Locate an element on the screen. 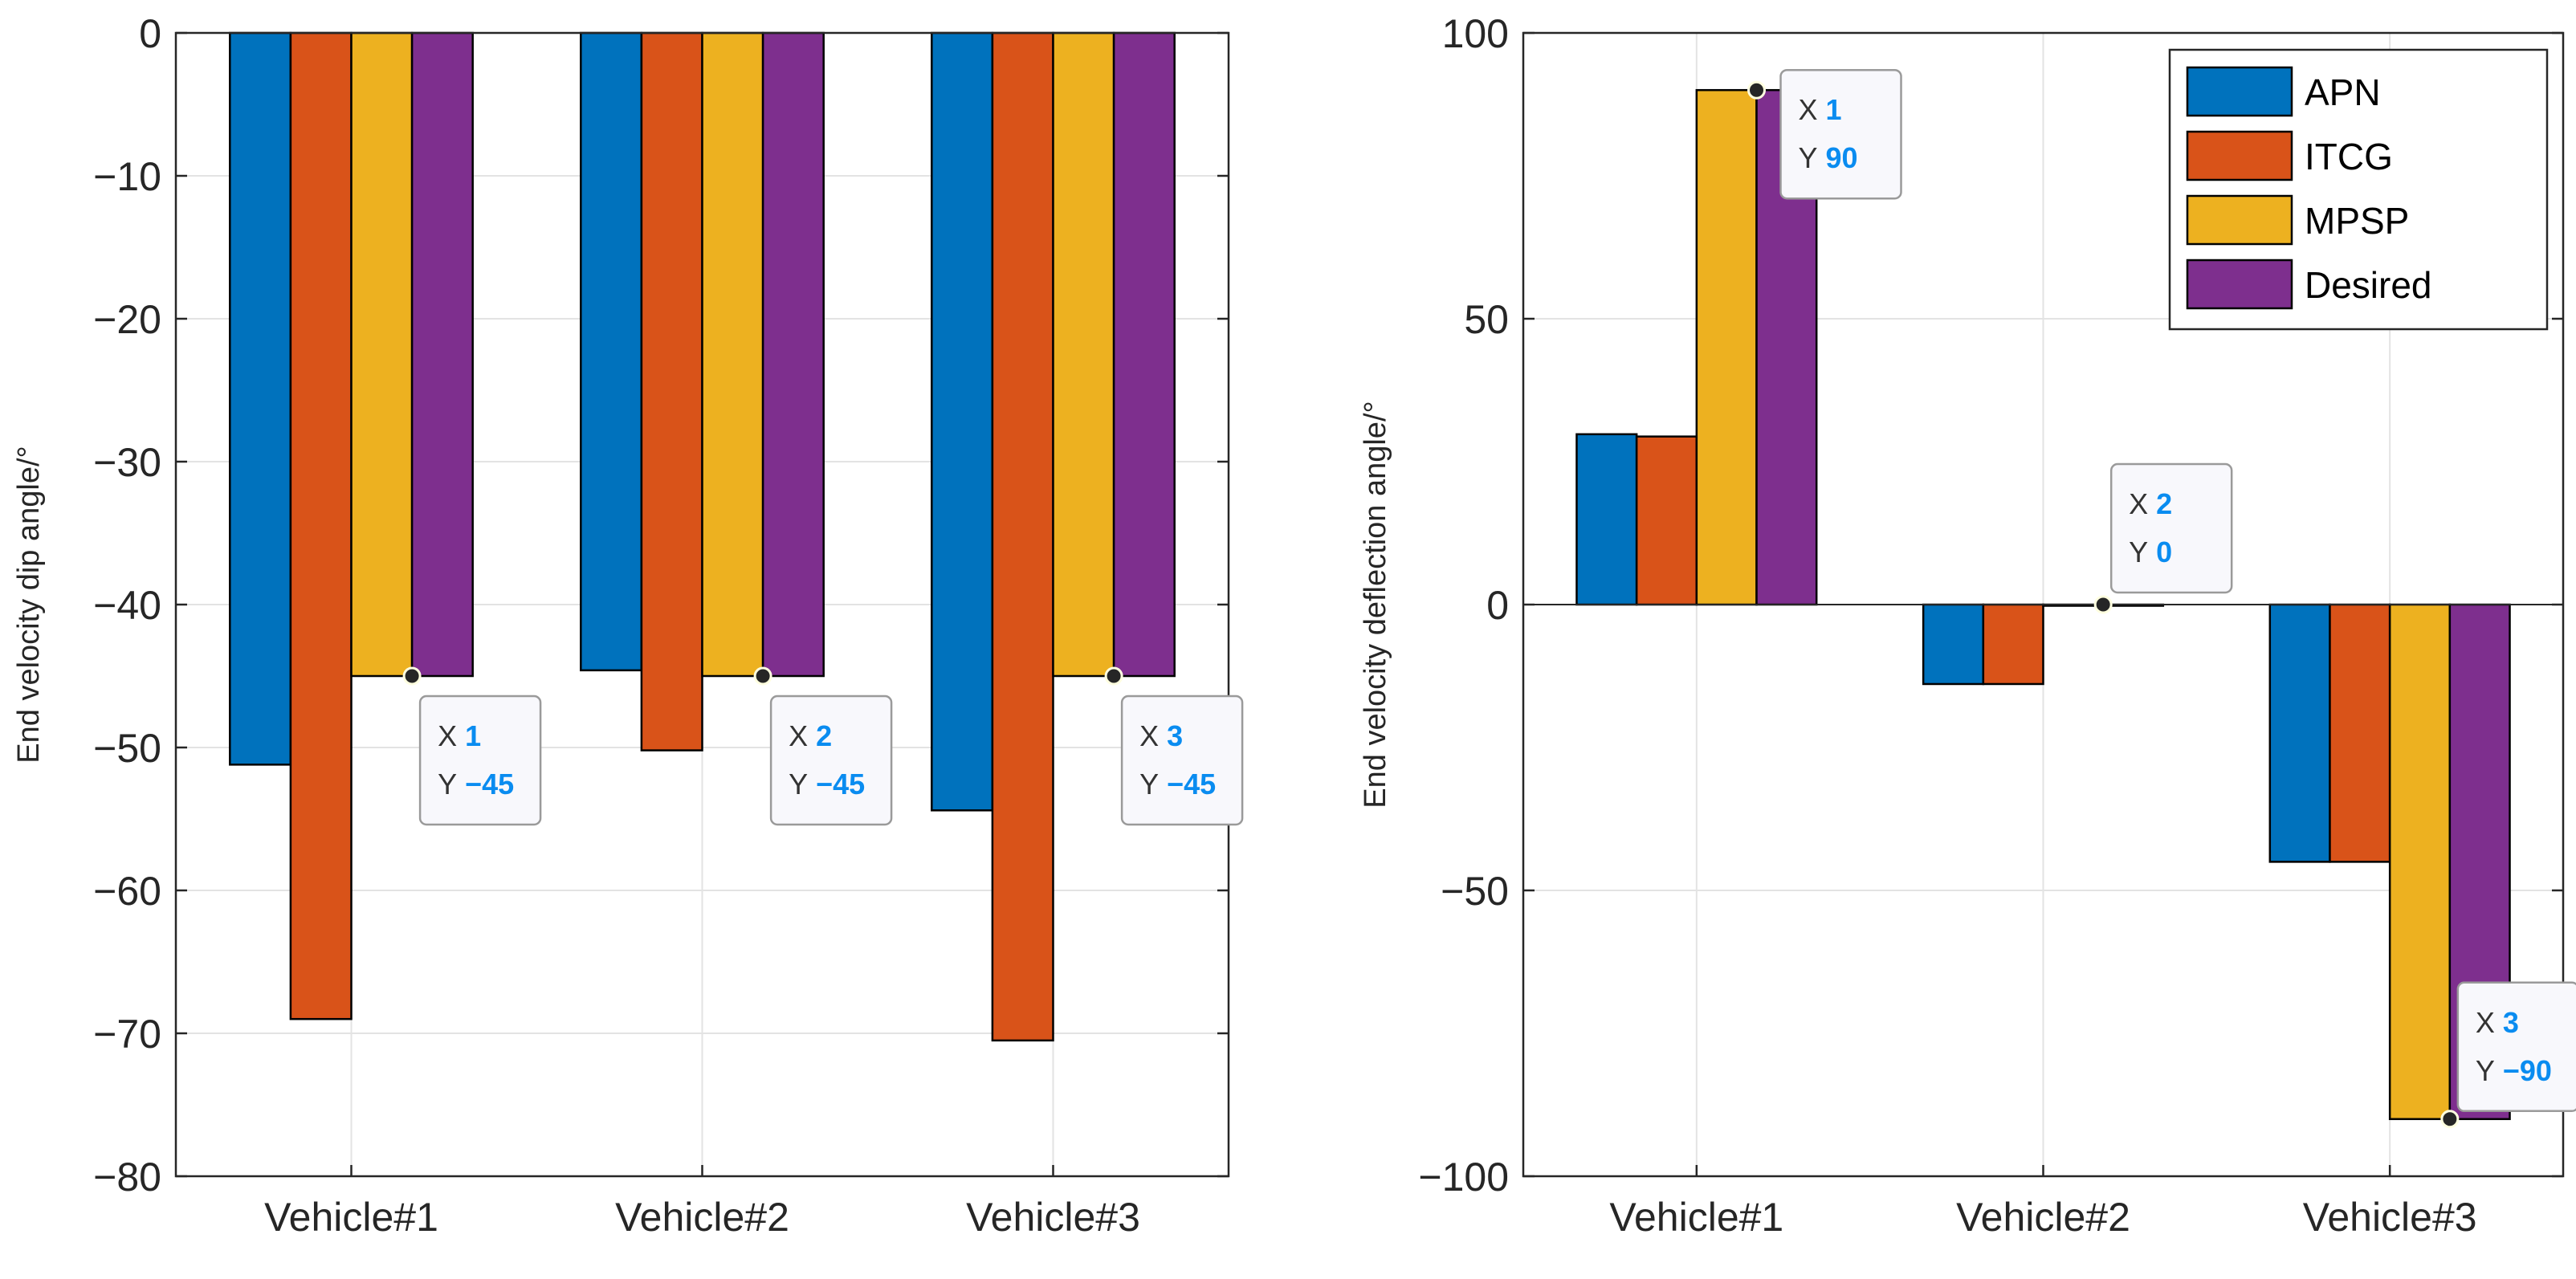  datatip: X 3Y −90 is located at coordinates (2508, 1055).